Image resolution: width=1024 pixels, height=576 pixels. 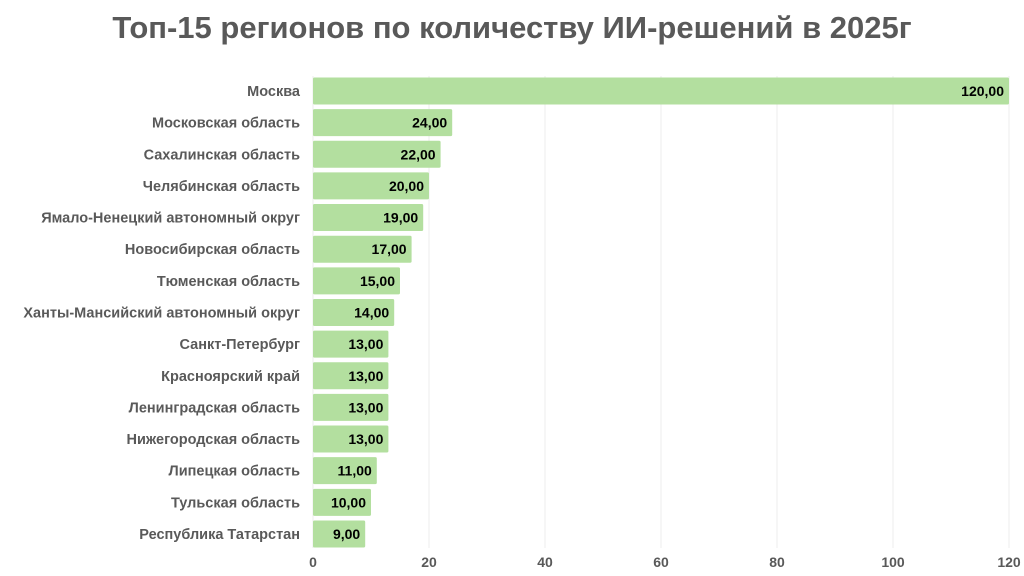 I want to click on data-label: 24,00, so click(x=429, y=123).